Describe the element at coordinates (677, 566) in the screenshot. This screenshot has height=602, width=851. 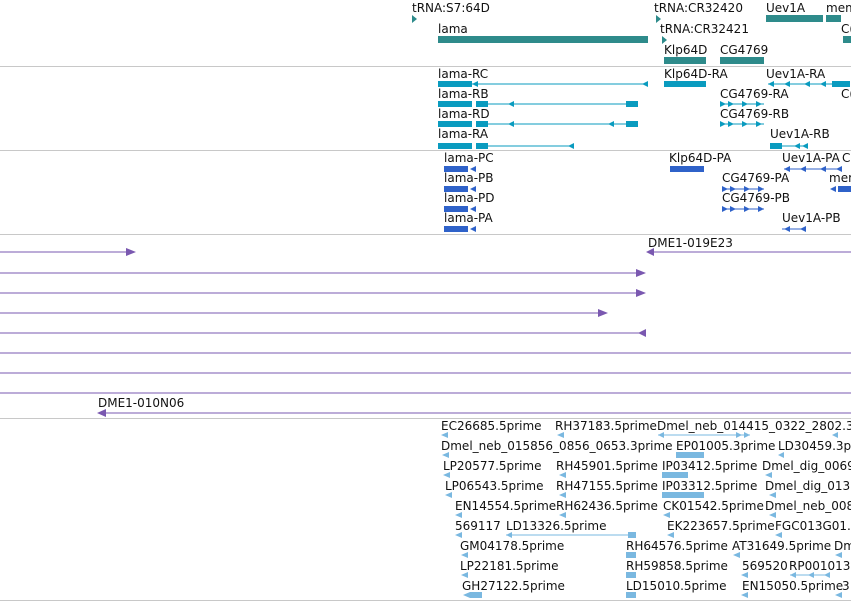
I see `est-label: RH59858.5prime` at that location.